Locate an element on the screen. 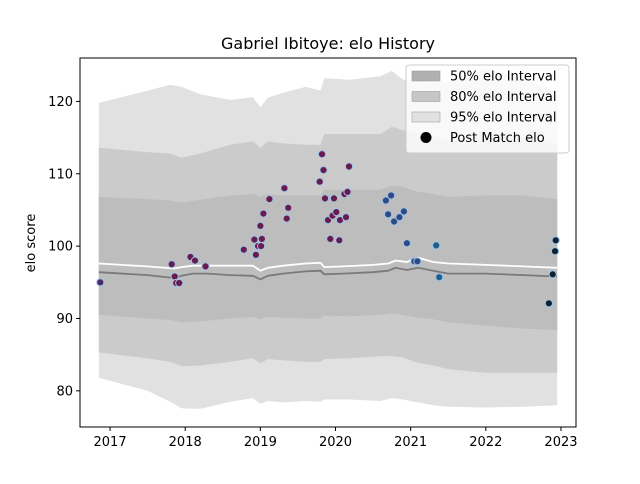  y-tick-label: 100 is located at coordinates (60, 247).